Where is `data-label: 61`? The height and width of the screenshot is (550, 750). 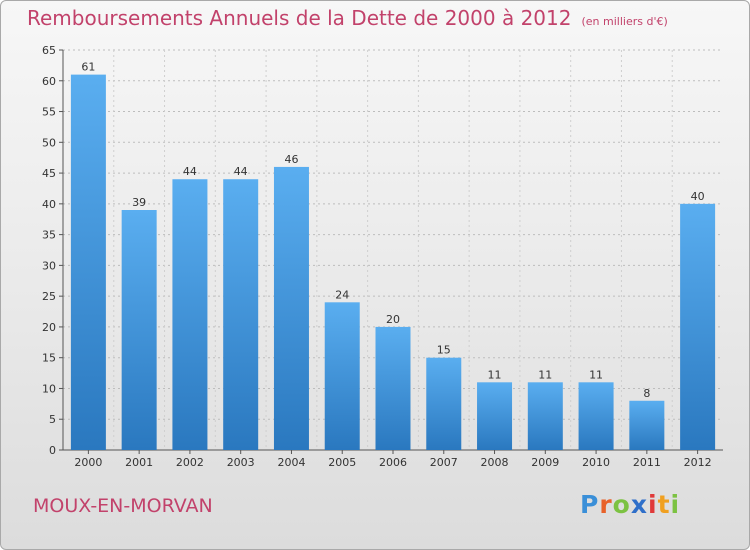
data-label: 61 is located at coordinates (88, 67).